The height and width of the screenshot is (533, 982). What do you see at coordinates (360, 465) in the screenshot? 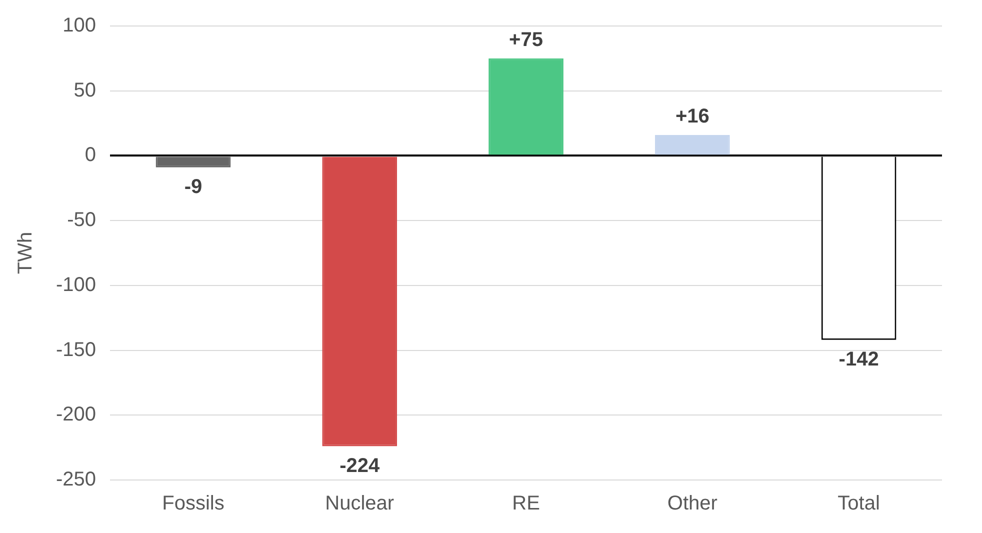
I see `data-label: -224` at bounding box center [360, 465].